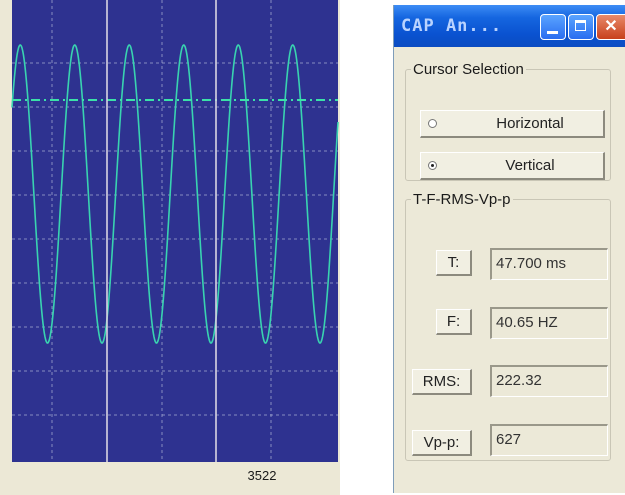 The width and height of the screenshot is (625, 495). I want to click on t-button: T:, so click(454, 263).